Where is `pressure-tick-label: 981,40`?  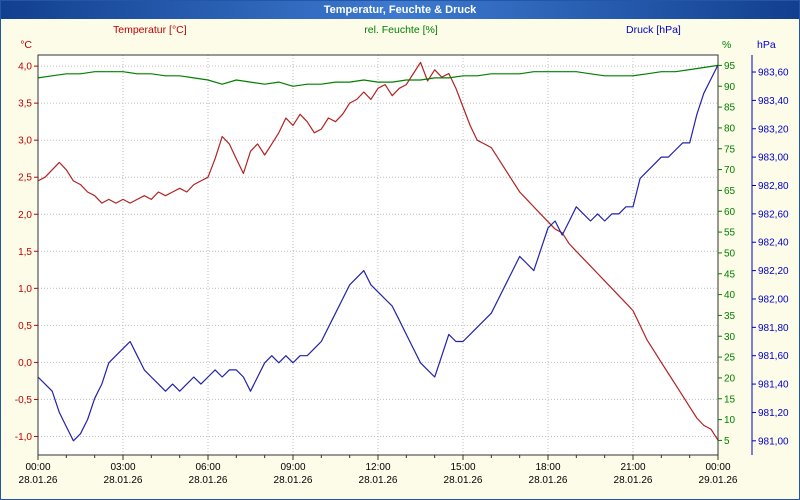 pressure-tick-label: 981,40 is located at coordinates (773, 385).